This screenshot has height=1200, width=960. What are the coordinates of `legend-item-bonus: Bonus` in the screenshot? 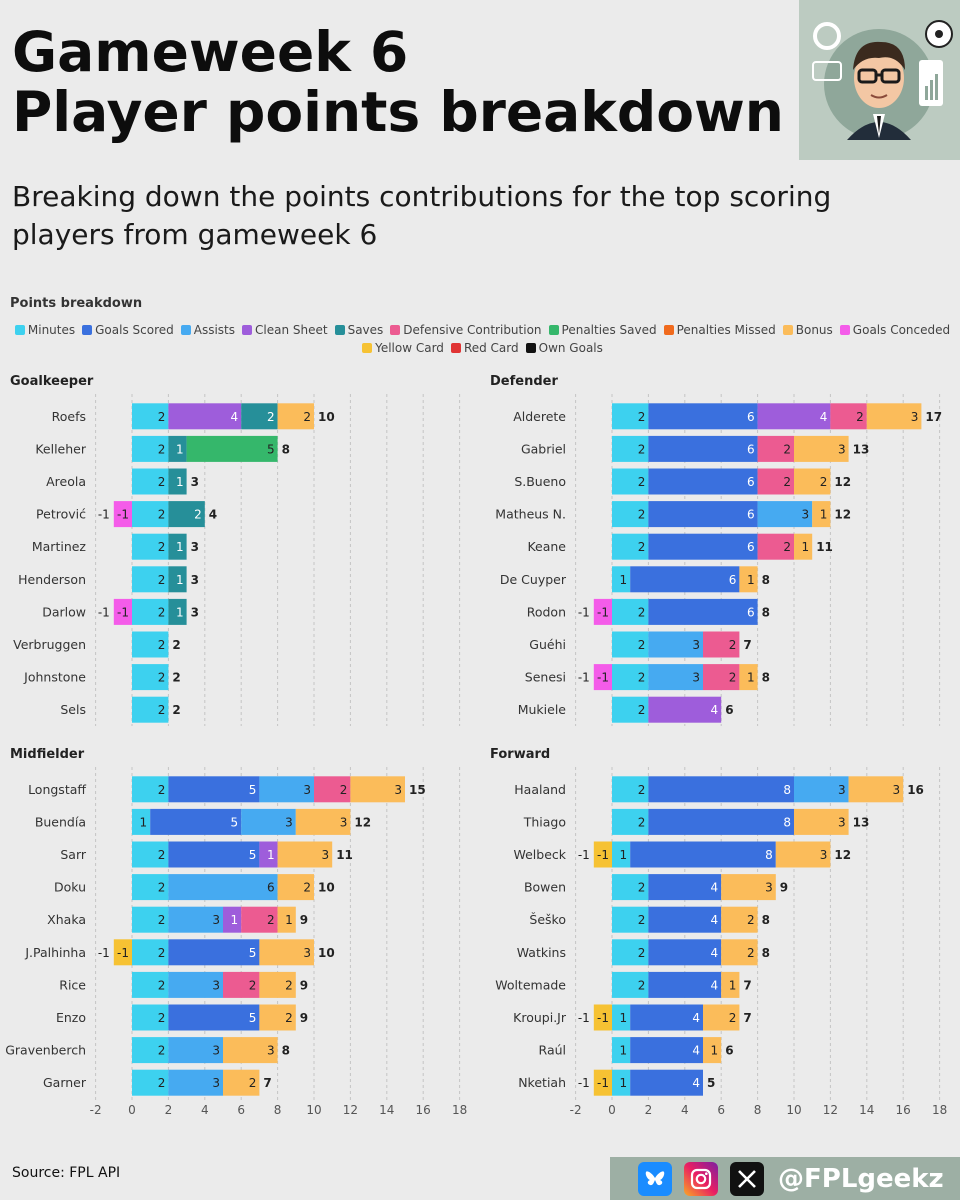 It's located at (807, 330).